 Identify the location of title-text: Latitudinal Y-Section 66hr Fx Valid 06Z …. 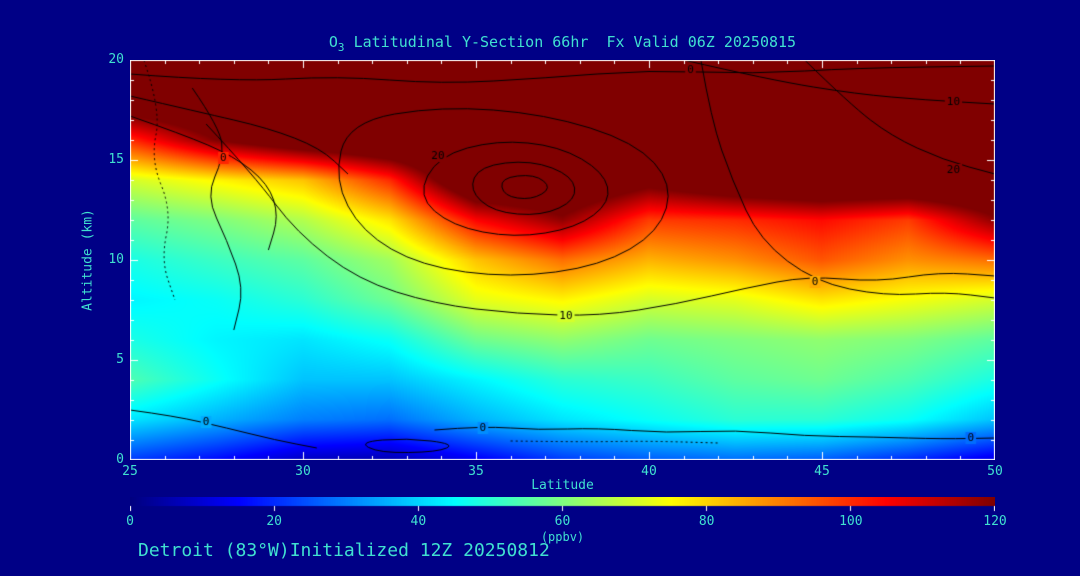
(570, 42).